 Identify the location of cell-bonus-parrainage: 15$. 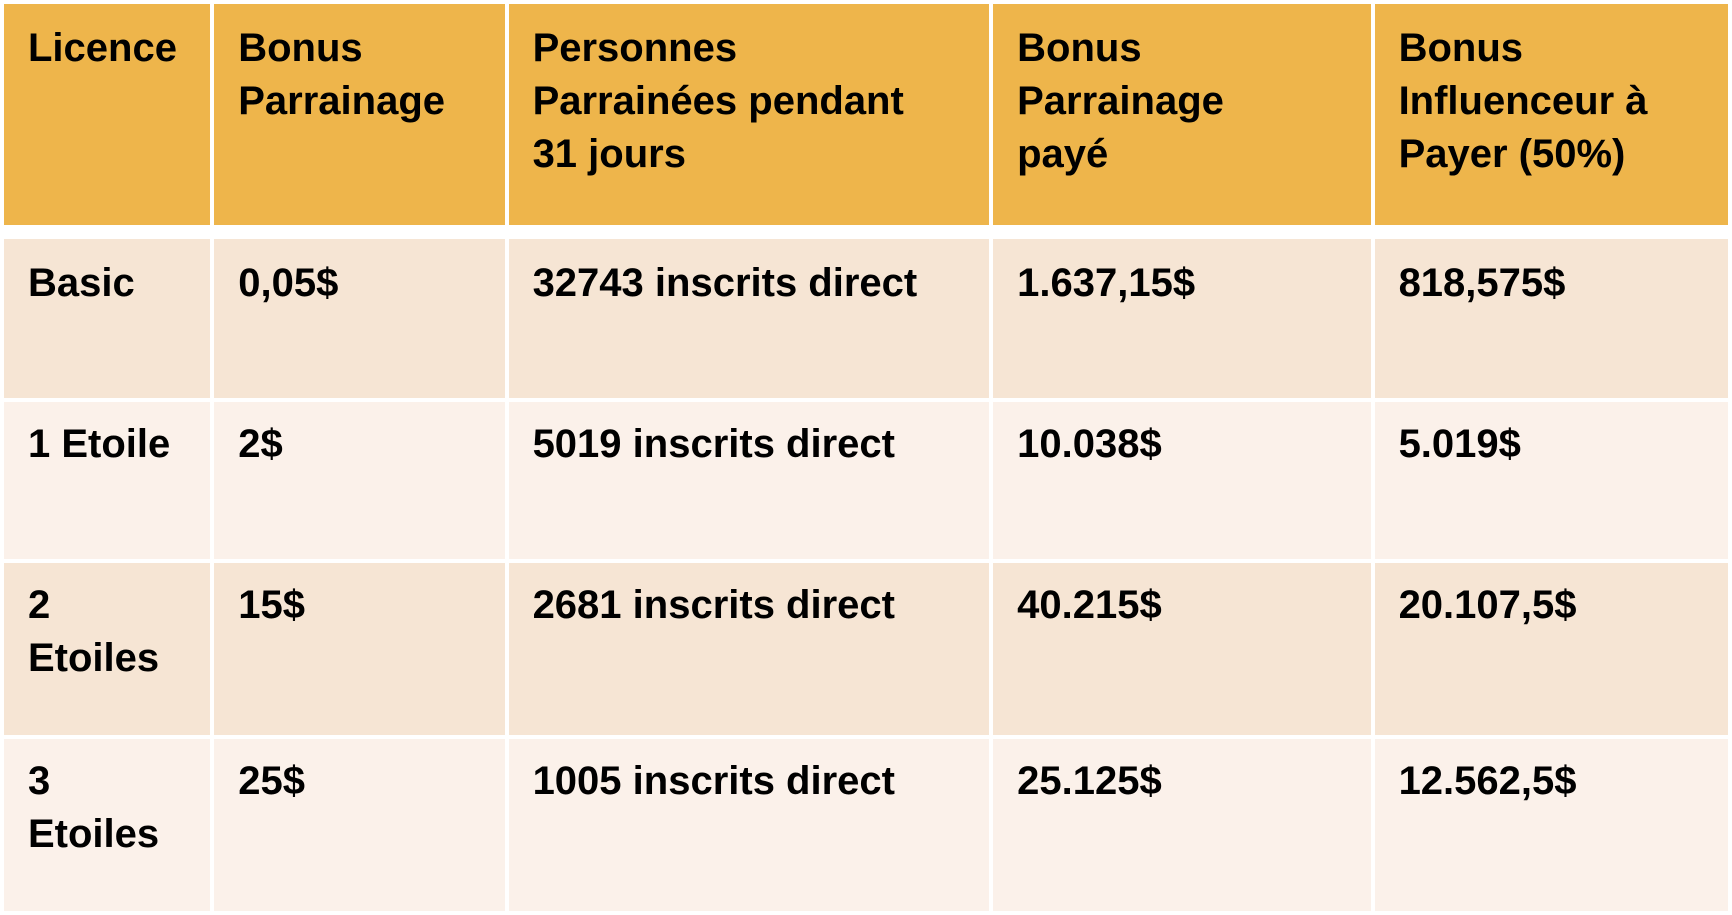
(359, 649).